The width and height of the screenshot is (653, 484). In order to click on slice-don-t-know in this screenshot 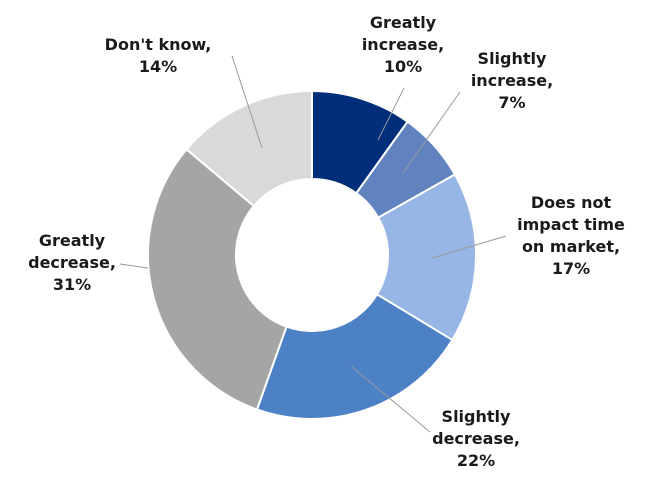, I will do `click(249, 148)`.